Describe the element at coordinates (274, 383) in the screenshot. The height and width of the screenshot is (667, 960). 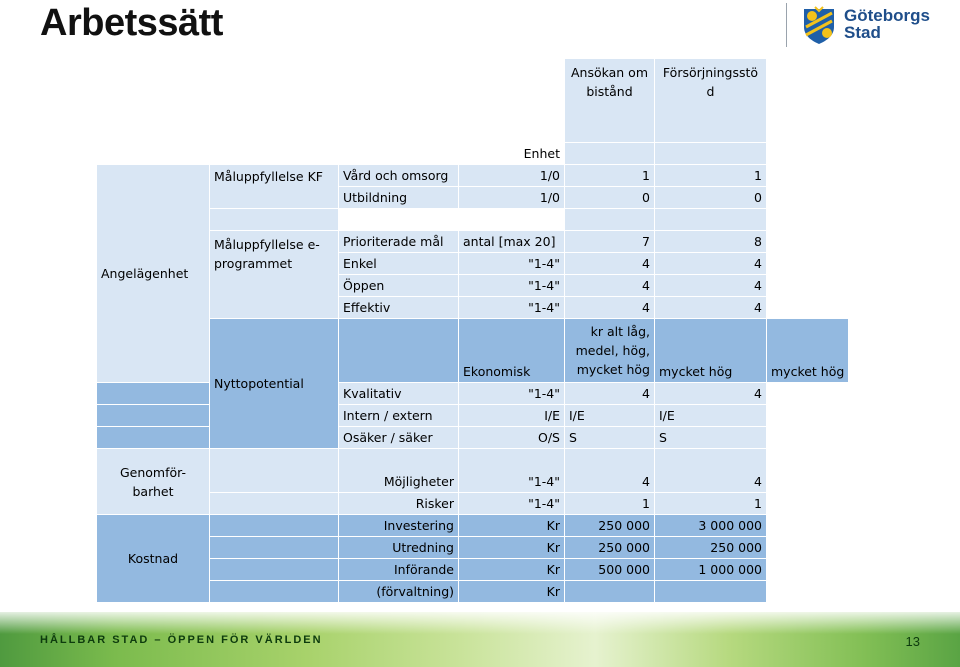
I see `section-nyttopotential: Nyttopotential` at that location.